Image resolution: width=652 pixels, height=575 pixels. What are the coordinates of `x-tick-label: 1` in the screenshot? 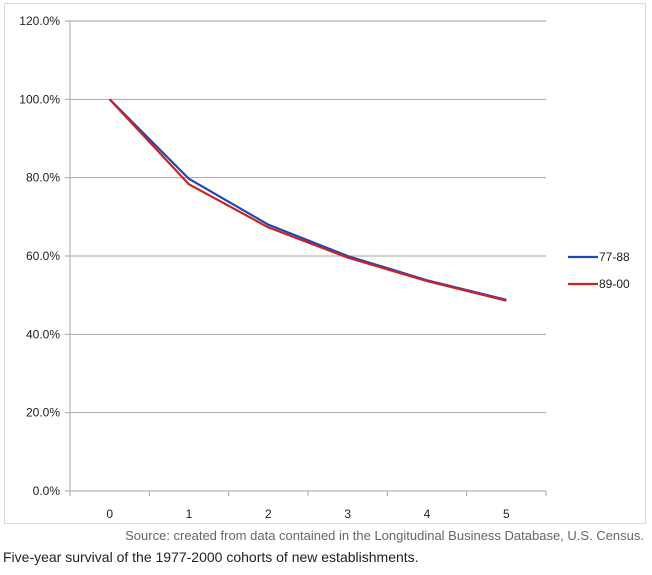 It's located at (189, 514).